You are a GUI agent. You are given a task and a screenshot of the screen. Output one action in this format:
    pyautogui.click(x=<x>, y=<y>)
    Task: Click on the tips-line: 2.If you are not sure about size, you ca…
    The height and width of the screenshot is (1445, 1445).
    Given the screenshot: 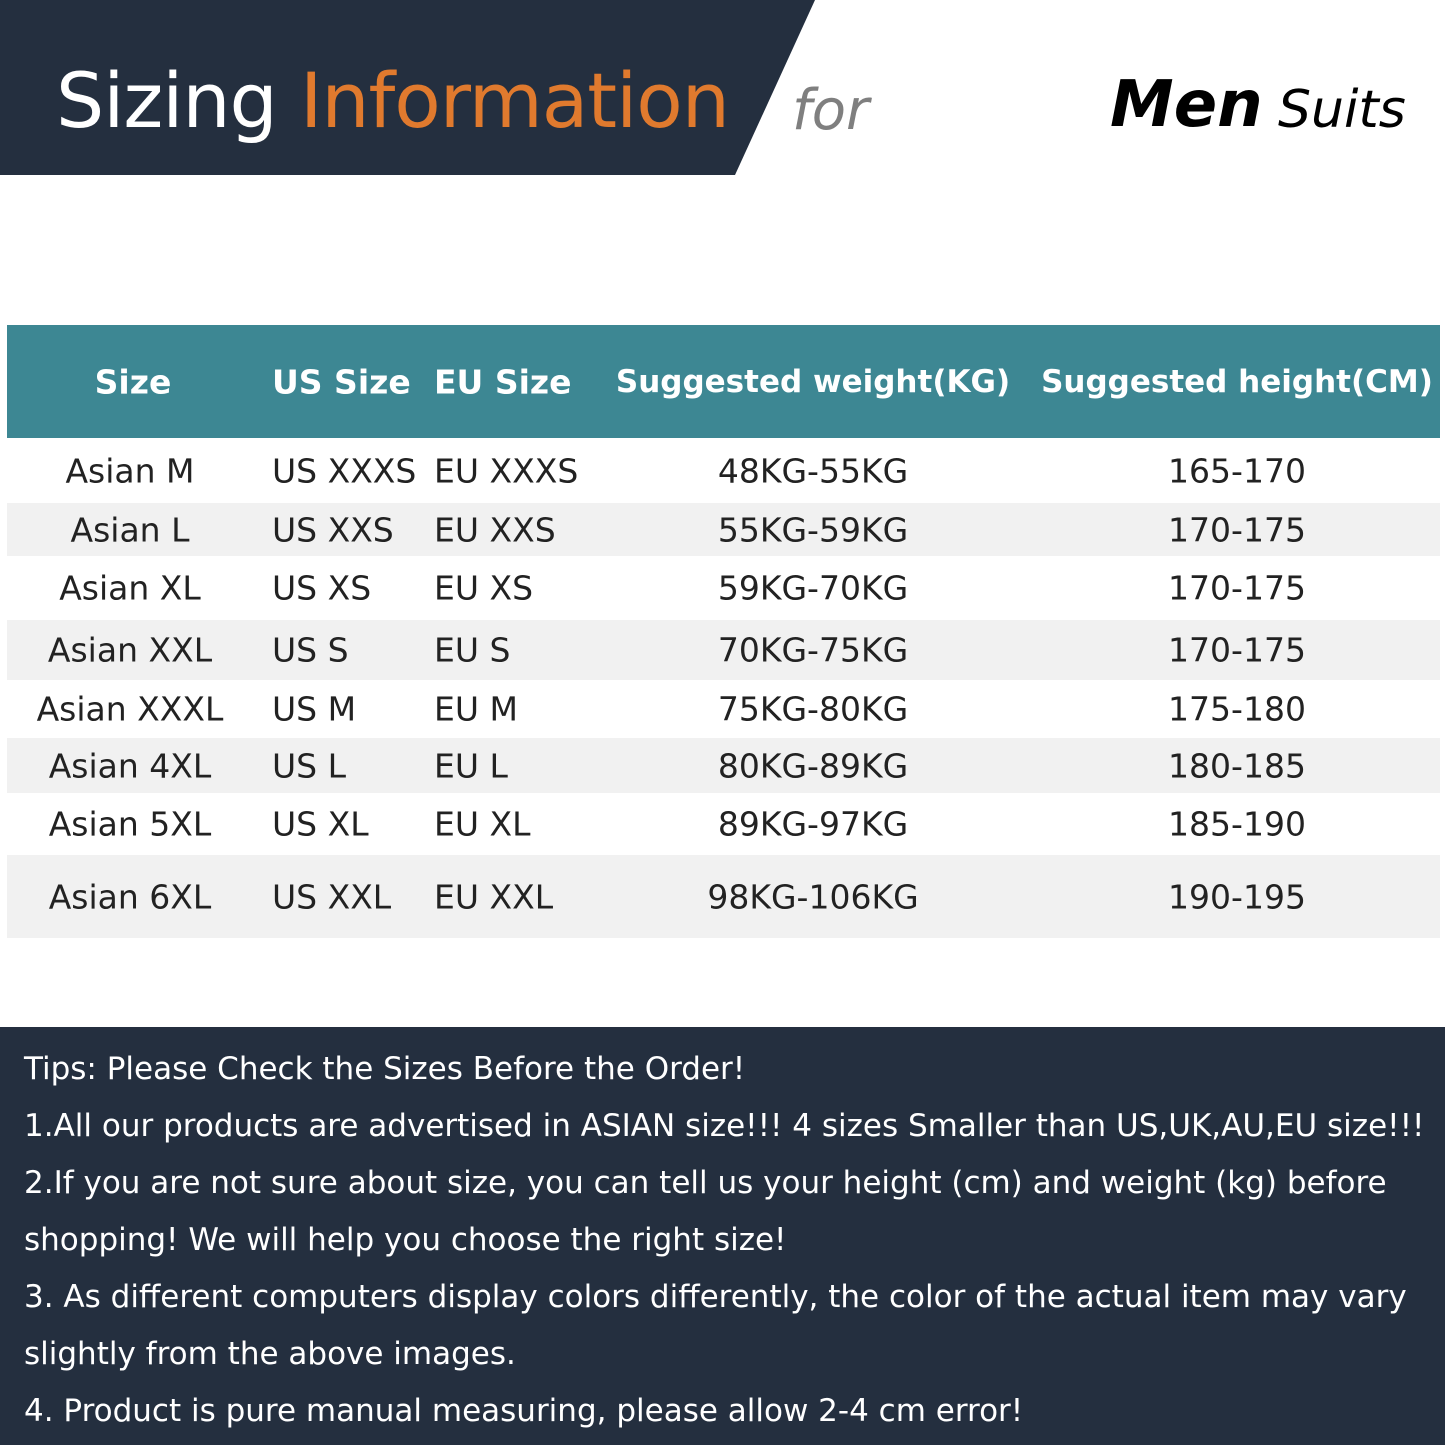 What is the action you would take?
    pyautogui.click(x=705, y=1183)
    